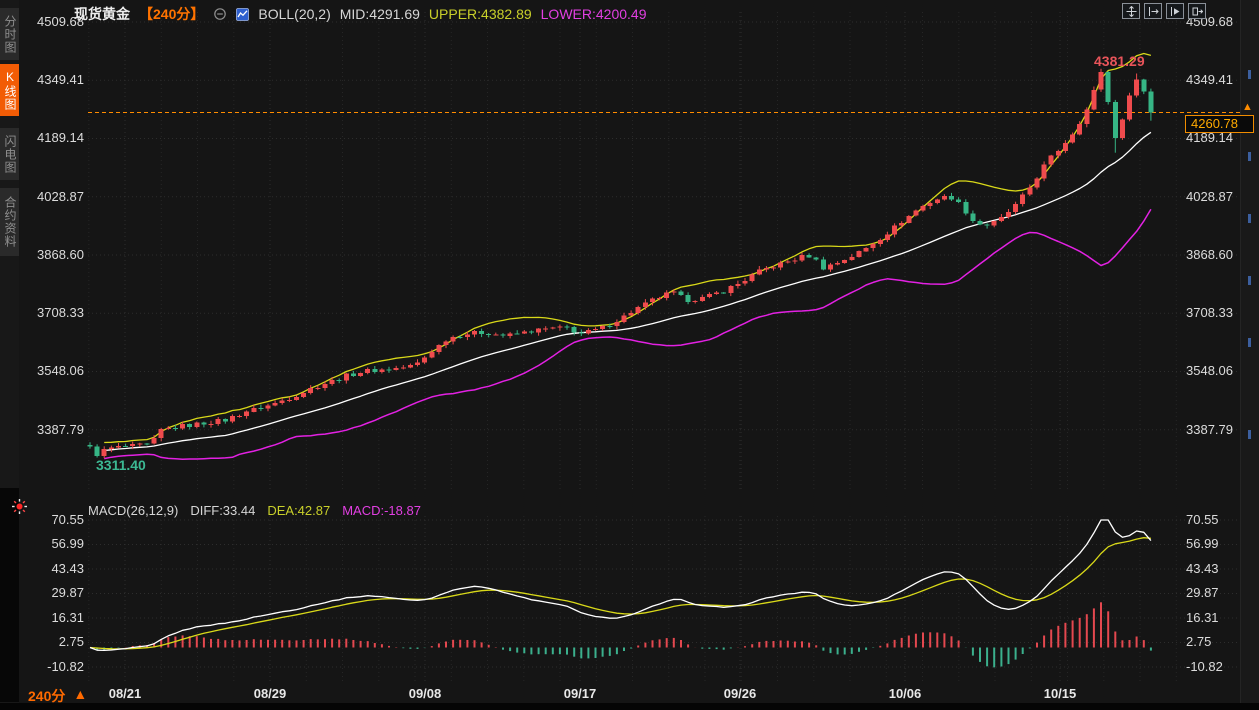 The image size is (1259, 710). I want to click on symbol-name: 现货黄金, so click(102, 14).